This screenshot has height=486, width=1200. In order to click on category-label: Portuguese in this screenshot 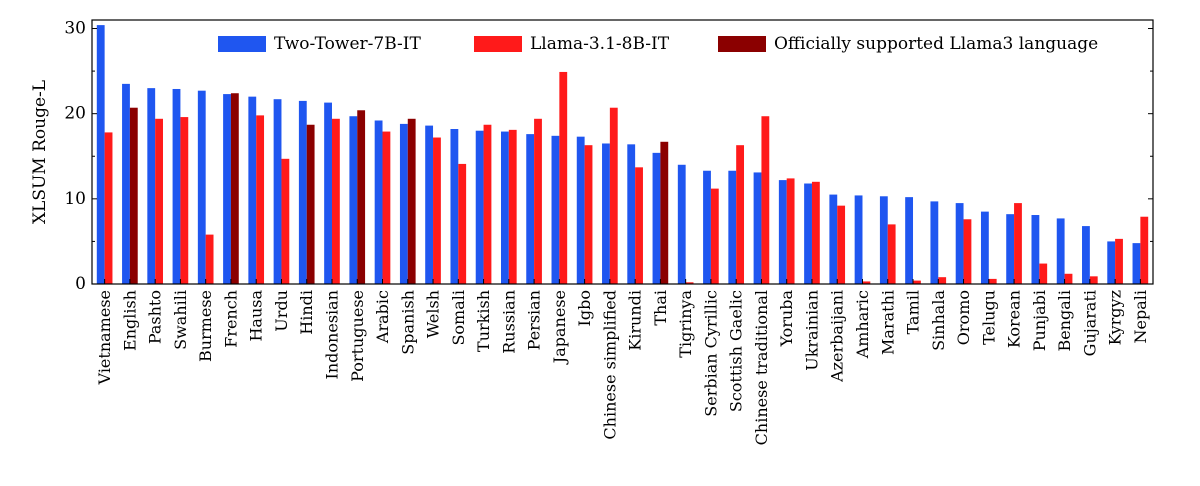, I will do `click(357, 336)`.